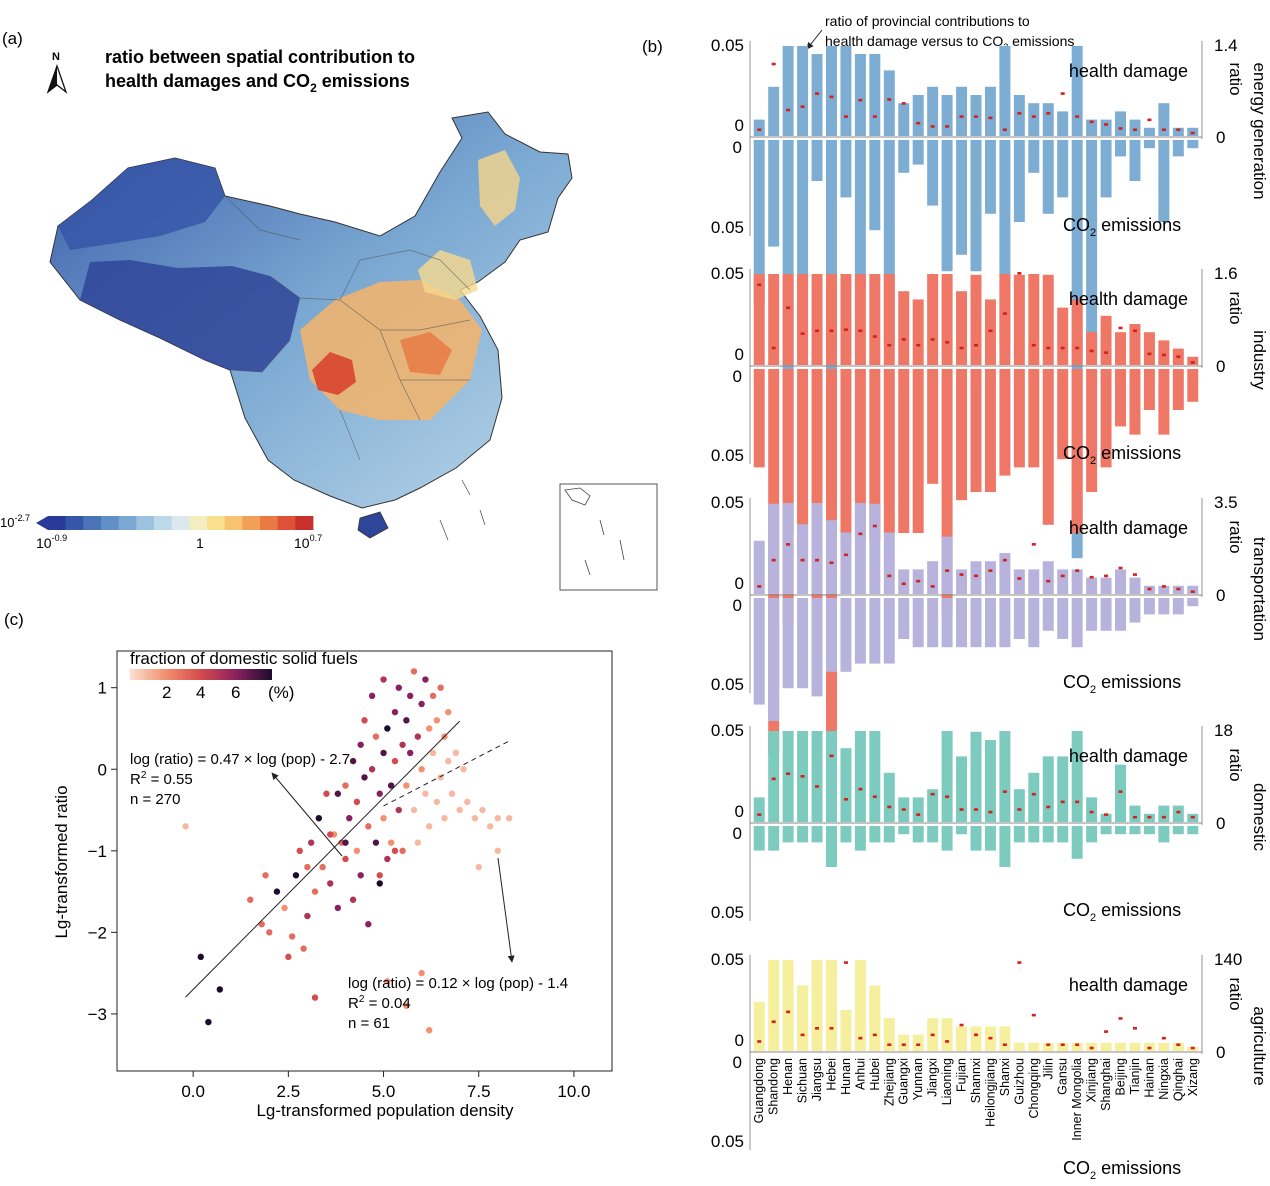  I want to click on scatter-xlabel: Lg-transformed population density, so click(385, 1110).